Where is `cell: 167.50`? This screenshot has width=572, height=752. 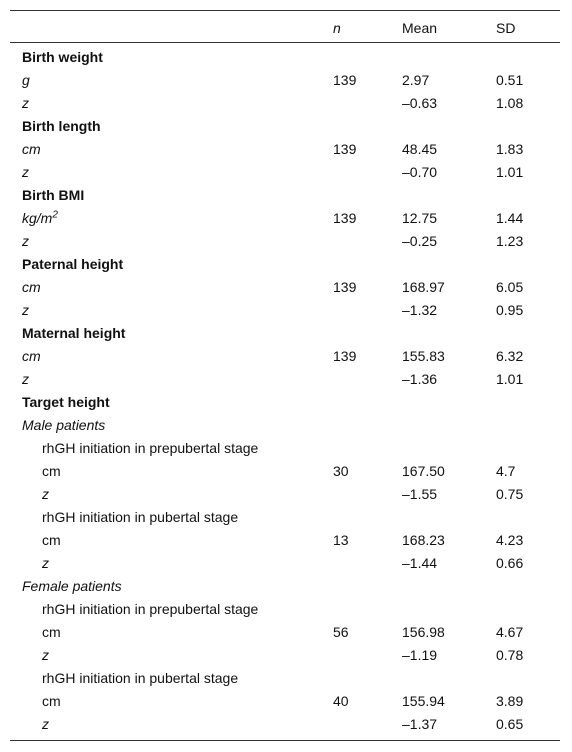
cell: 167.50 is located at coordinates (423, 471).